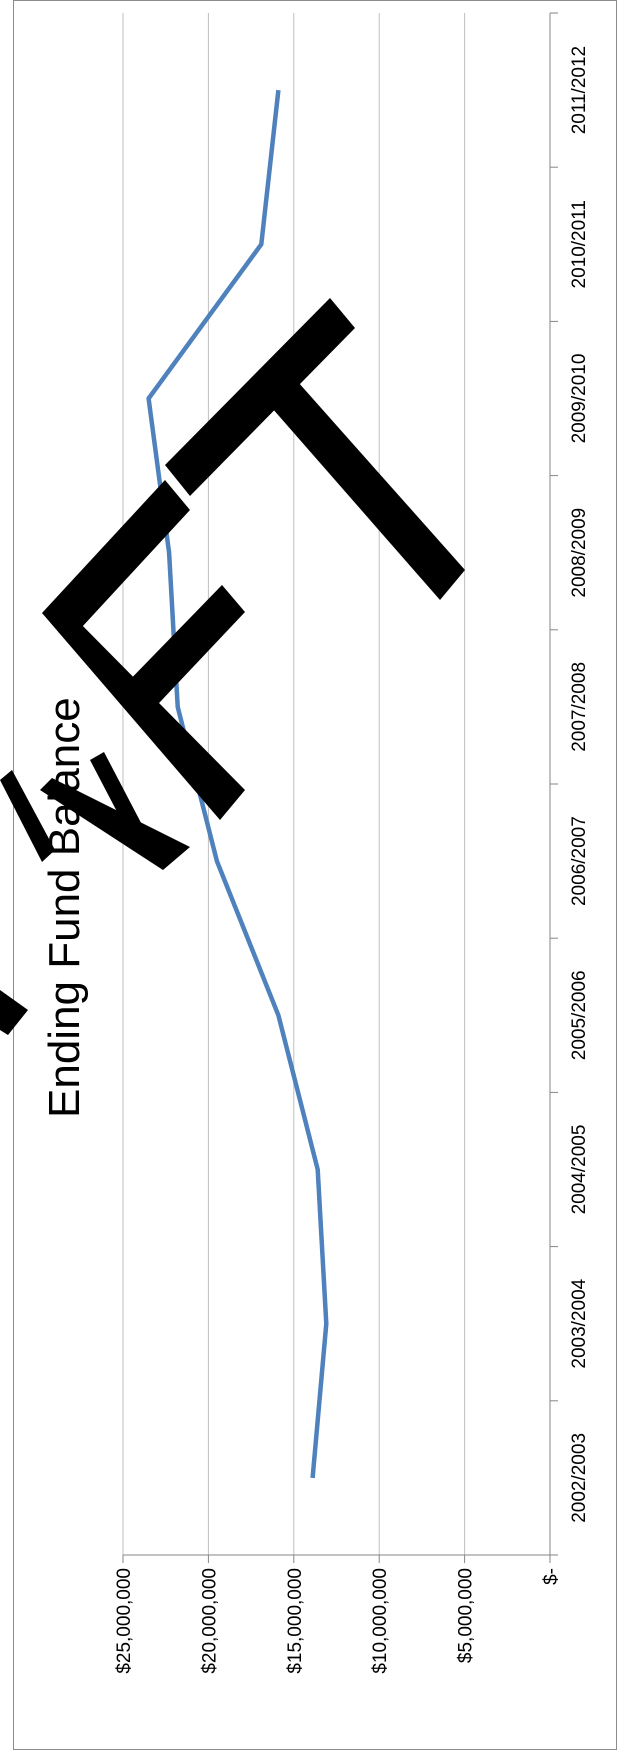 The image size is (621, 1753). I want to click on category-tick-label: 2010/2011, so click(579, 244).